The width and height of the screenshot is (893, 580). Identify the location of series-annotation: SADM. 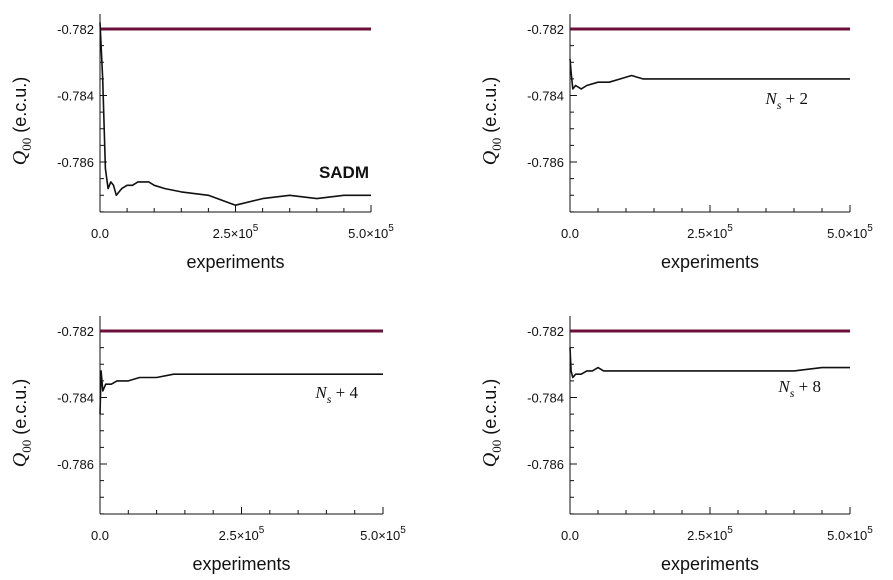
(344, 172).